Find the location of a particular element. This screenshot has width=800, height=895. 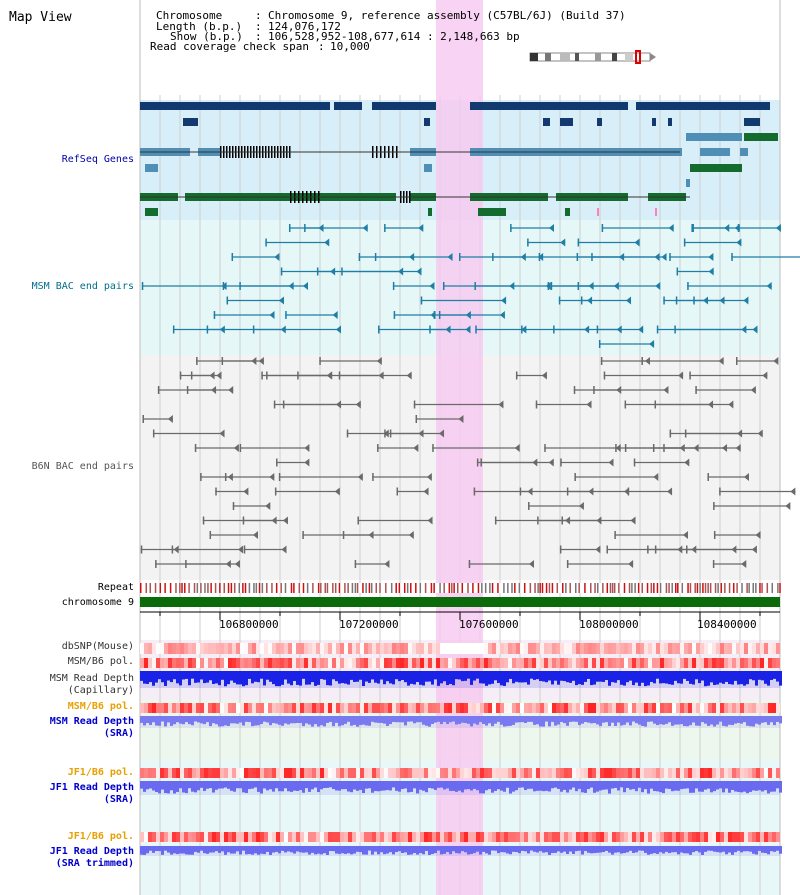

track-label-refseq: RefSeq Genes is located at coordinates (97, 159).